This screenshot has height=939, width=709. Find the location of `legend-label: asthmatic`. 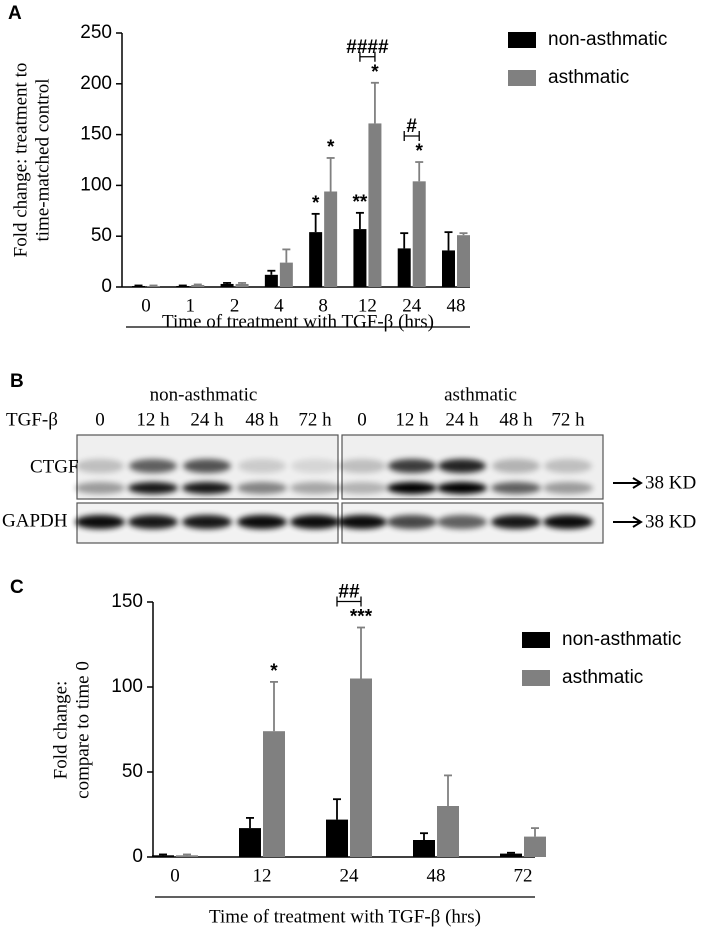

legend-label: asthmatic is located at coordinates (602, 677).